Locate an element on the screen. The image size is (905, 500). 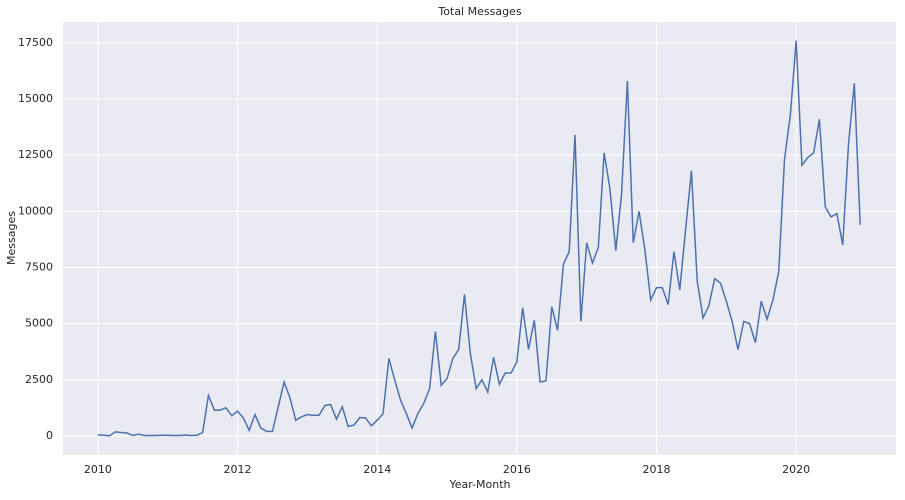
x-tick-label: 2020 is located at coordinates (796, 469).